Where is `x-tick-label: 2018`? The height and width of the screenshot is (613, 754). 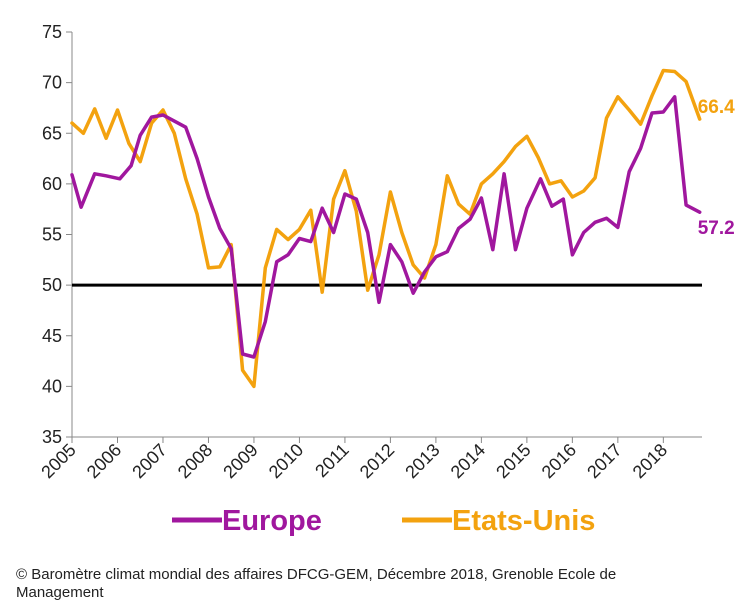 x-tick-label: 2018 is located at coordinates (650, 461).